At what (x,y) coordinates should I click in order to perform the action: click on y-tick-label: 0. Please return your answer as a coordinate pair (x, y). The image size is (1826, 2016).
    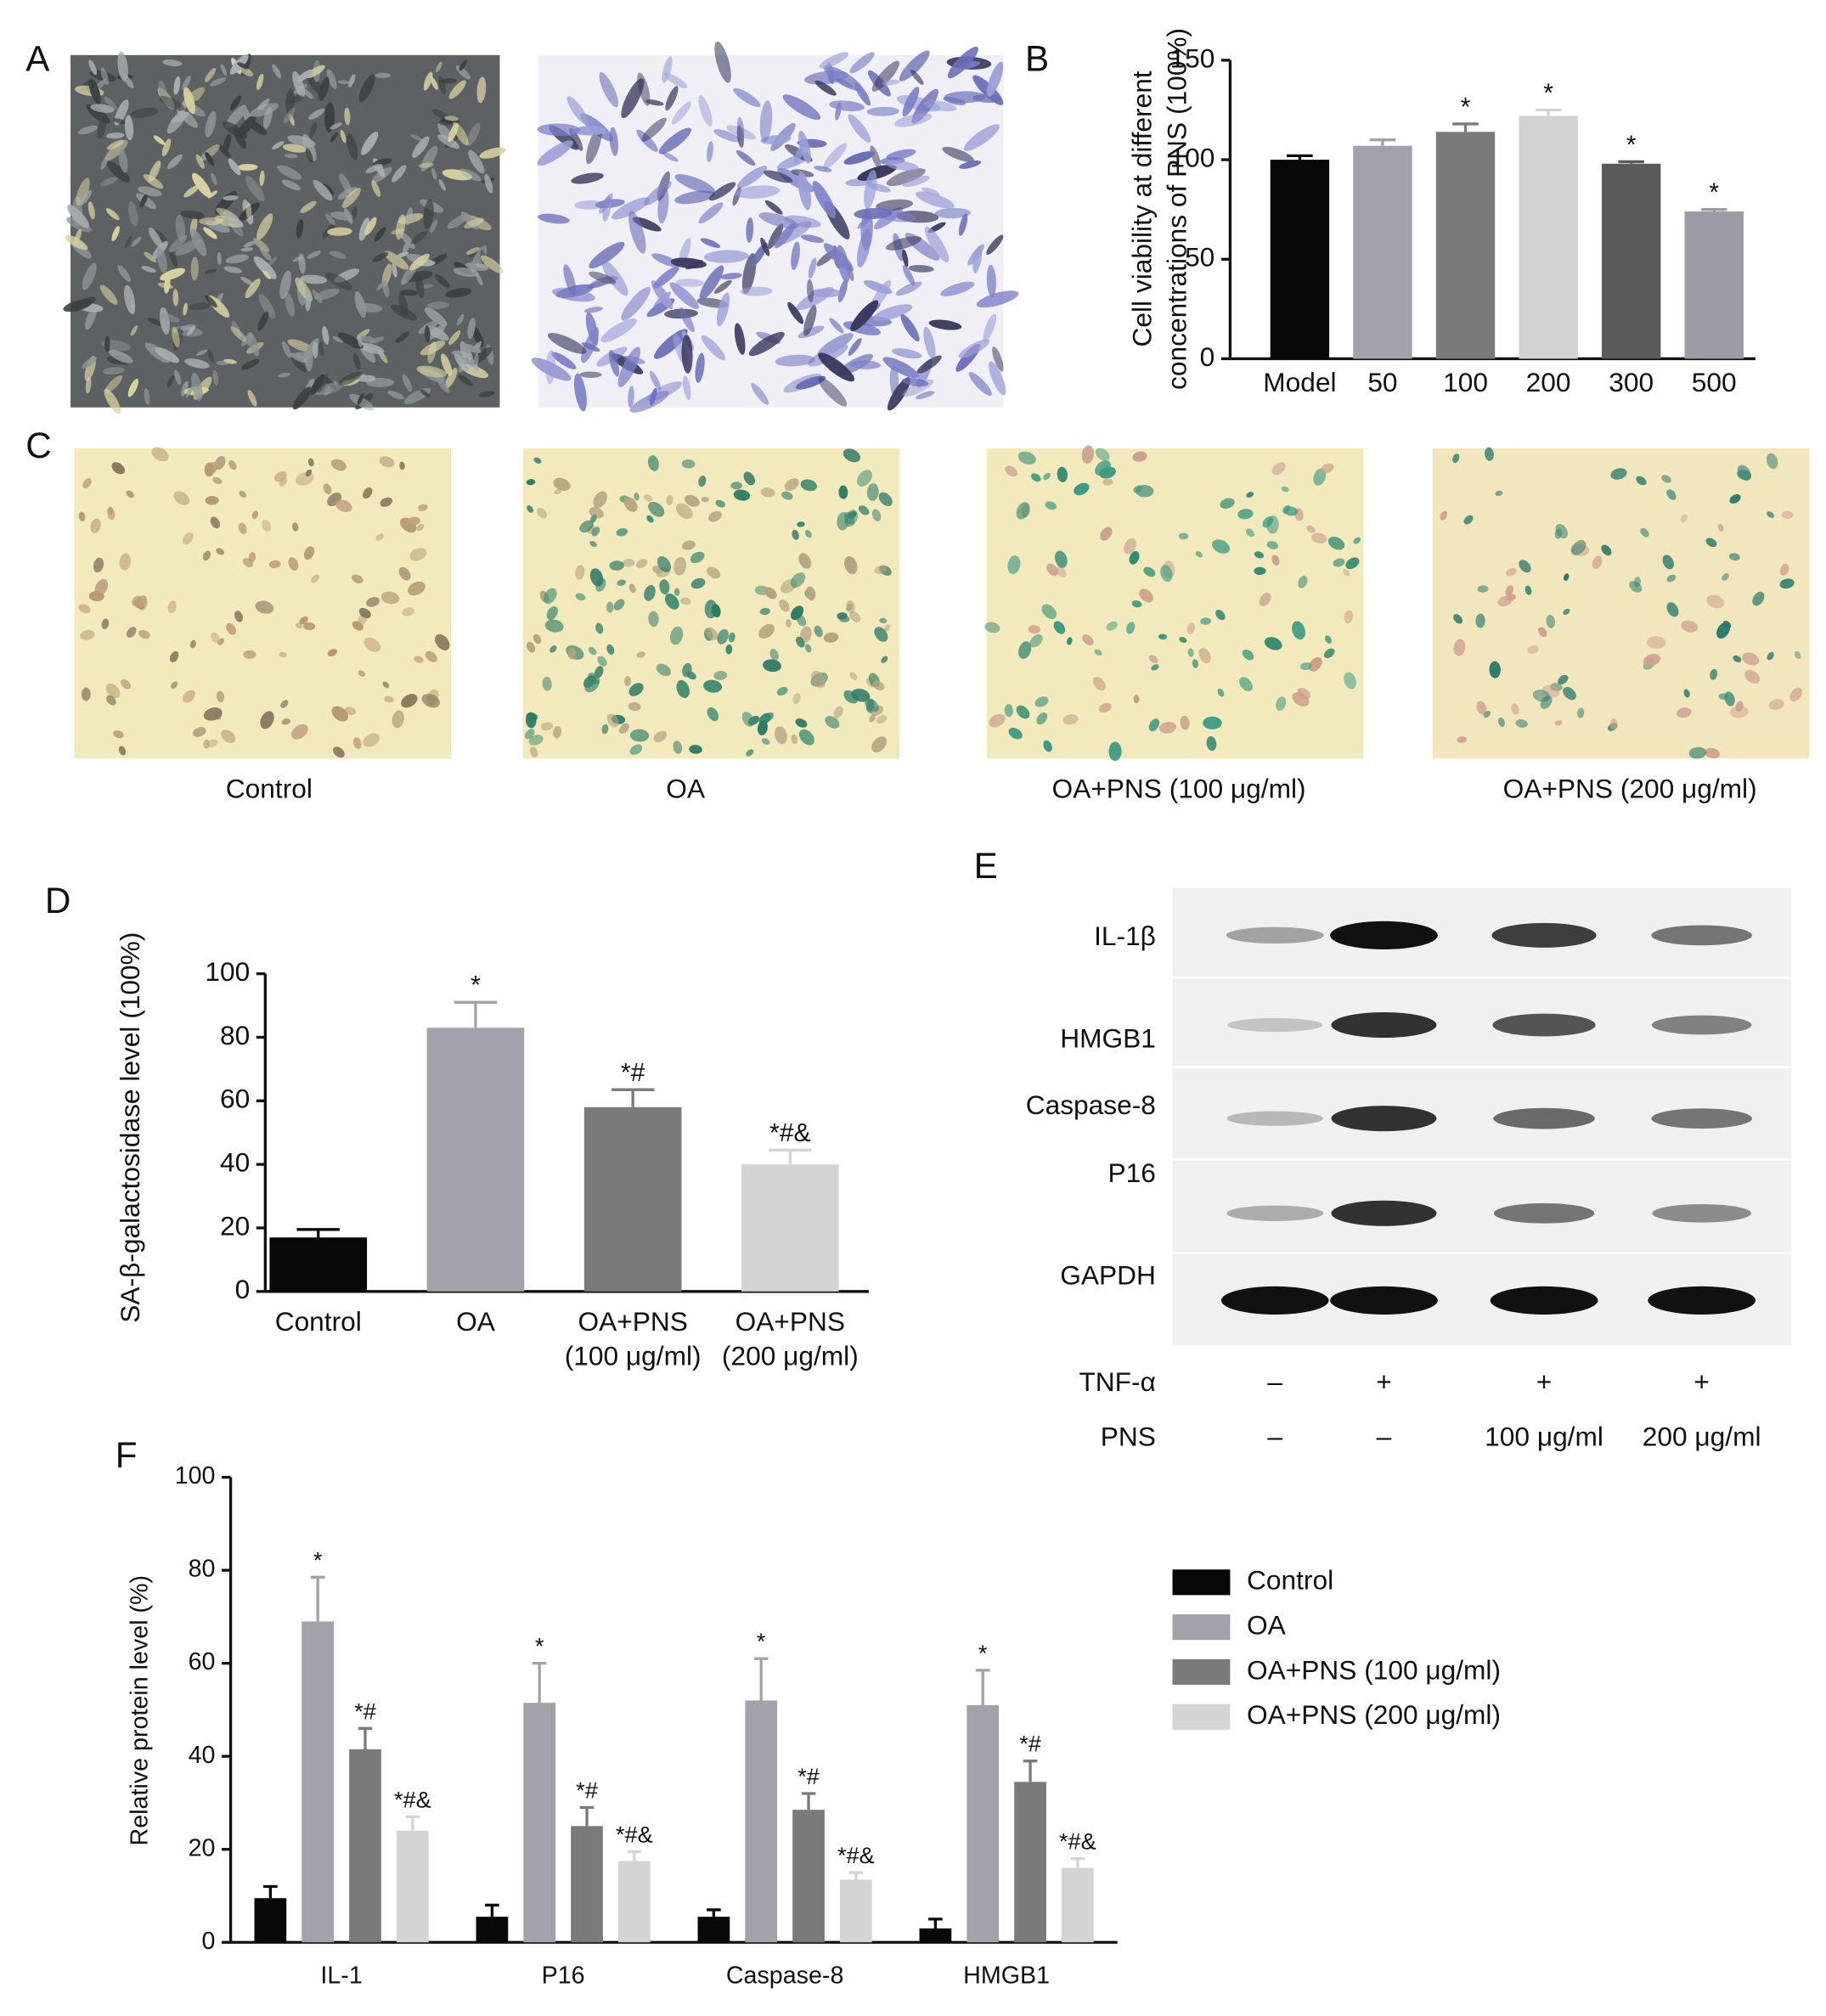
    Looking at the image, I should click on (209, 1941).